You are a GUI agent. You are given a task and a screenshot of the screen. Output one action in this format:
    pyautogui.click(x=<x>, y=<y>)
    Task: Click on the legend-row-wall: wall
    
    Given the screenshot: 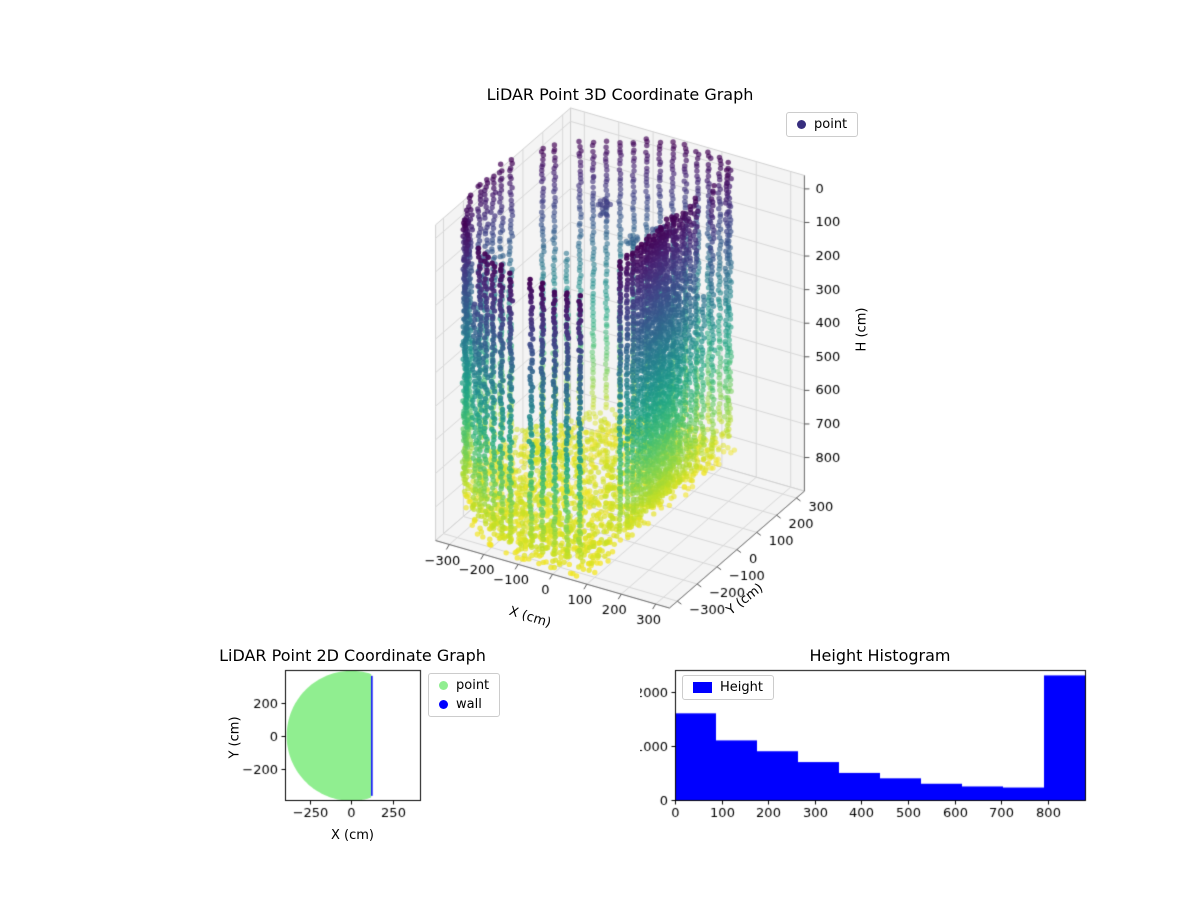 What is the action you would take?
    pyautogui.click(x=464, y=704)
    